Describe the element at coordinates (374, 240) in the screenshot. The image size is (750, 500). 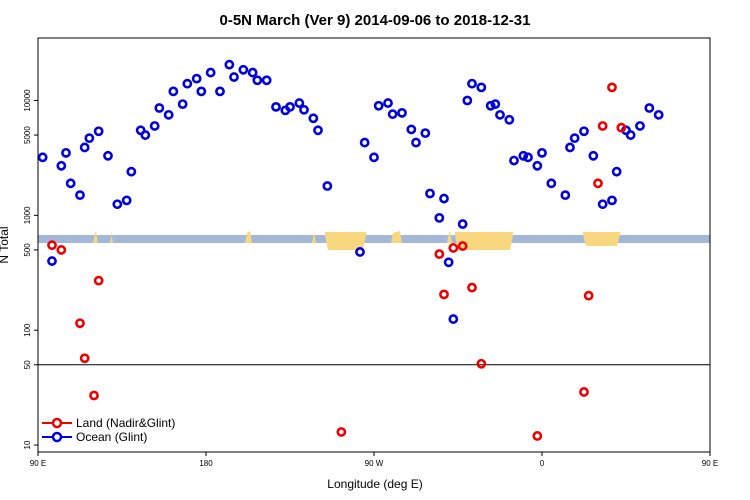
I see `land-ocean-band` at that location.